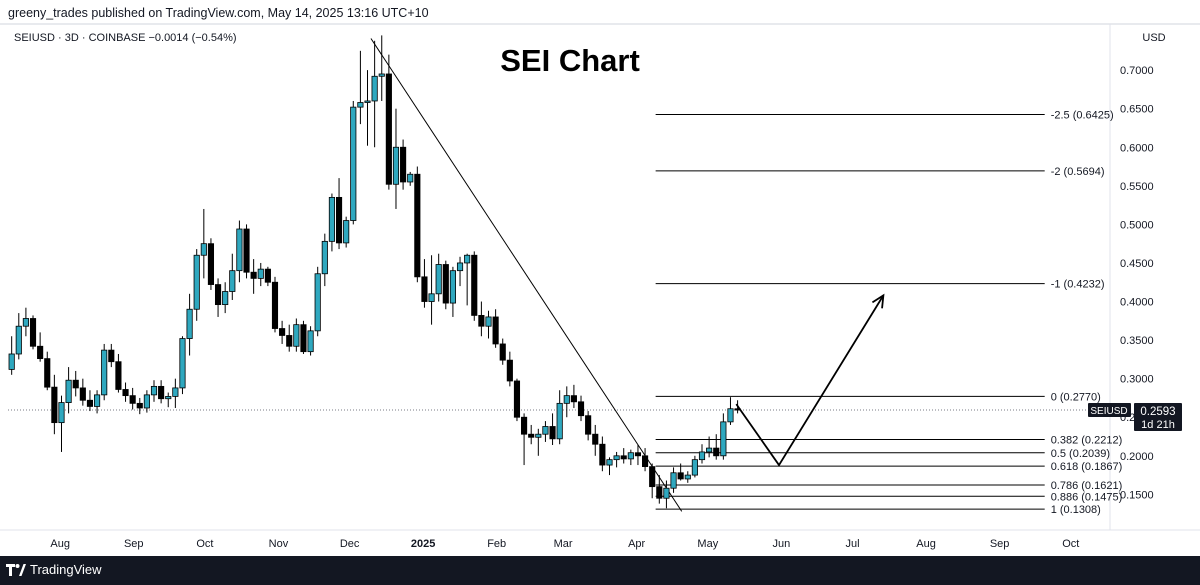 Image resolution: width=1200 pixels, height=585 pixels. What do you see at coordinates (1137, 148) in the screenshot?
I see `y-tick-label: 0.6000` at bounding box center [1137, 148].